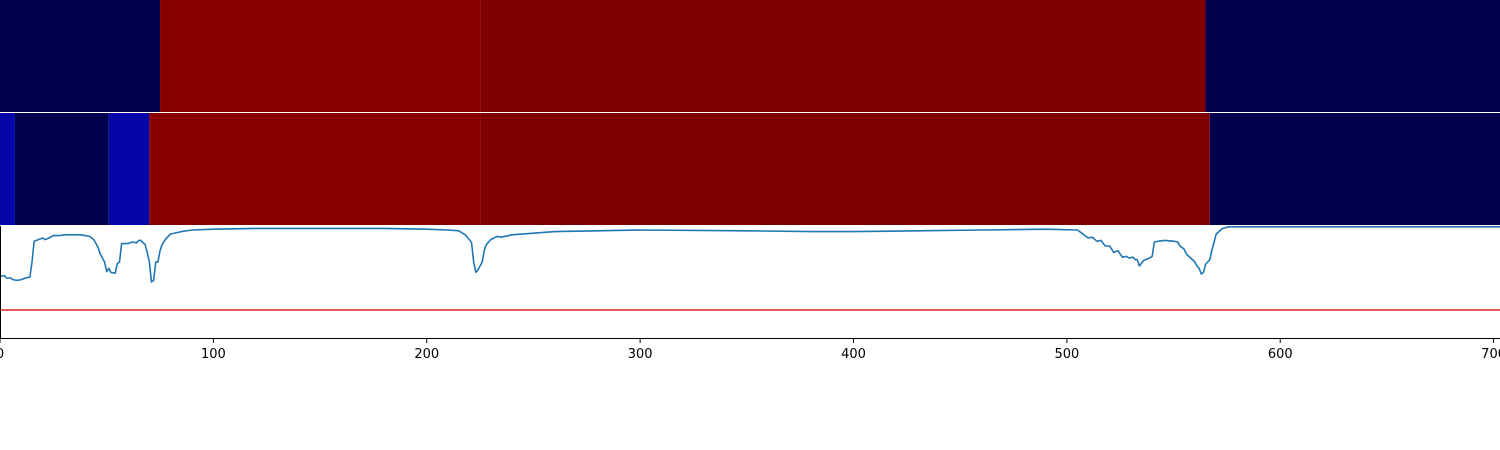  I want to click on x-tick-label: 100, so click(213, 354).